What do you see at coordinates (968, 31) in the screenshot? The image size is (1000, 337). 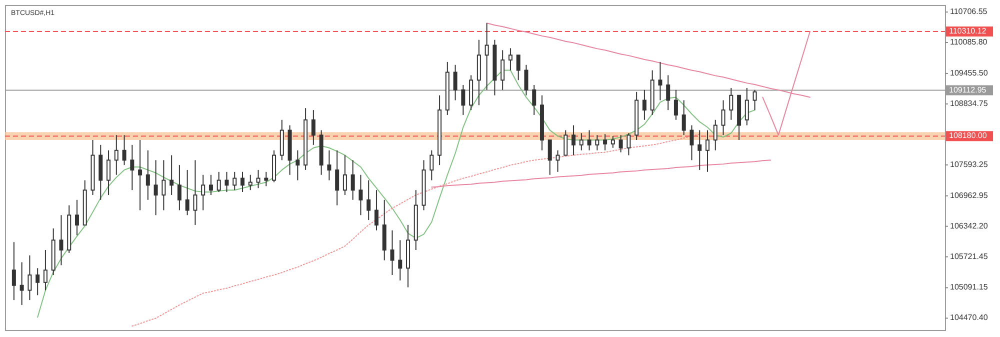 I see `ref-line-label: 110310.12` at bounding box center [968, 31].